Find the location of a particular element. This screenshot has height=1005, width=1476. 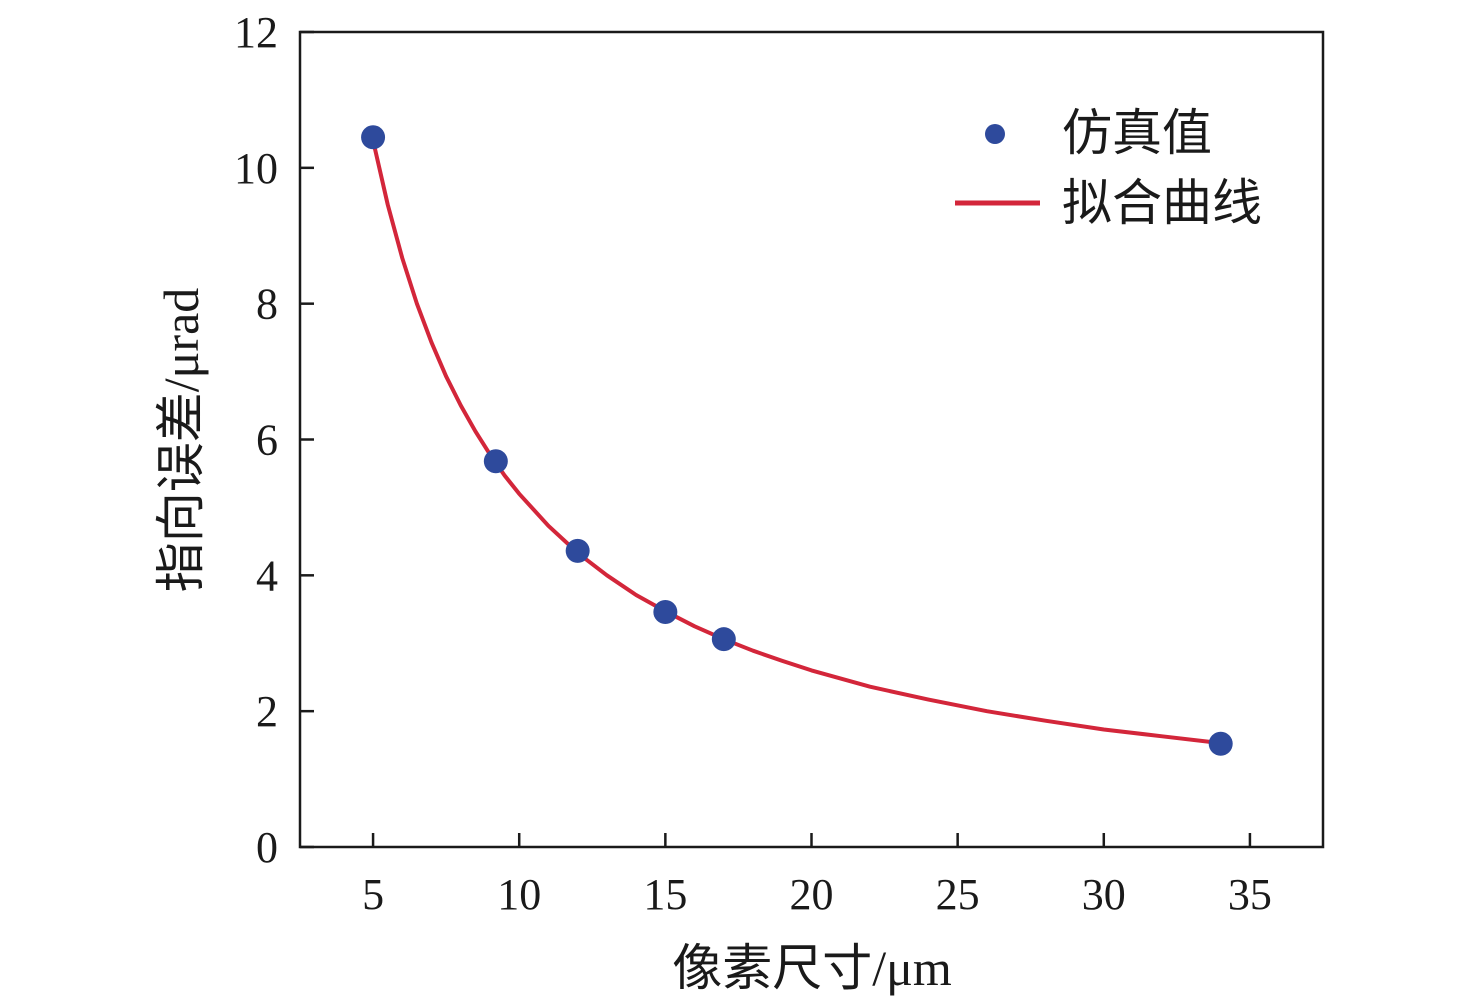

legend-marker-simulated is located at coordinates (995, 134).